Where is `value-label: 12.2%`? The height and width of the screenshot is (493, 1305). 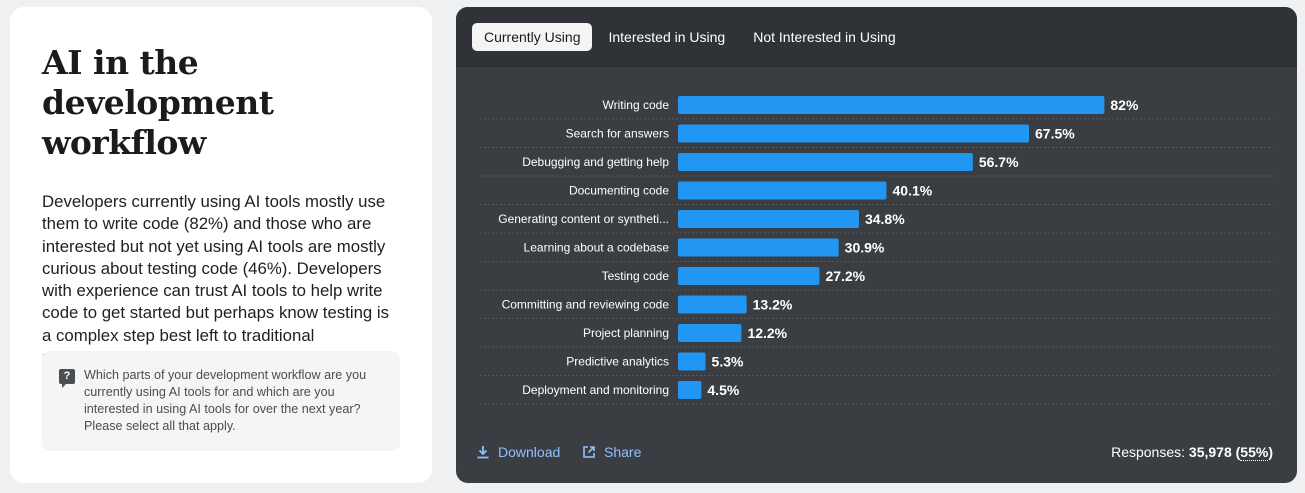 value-label: 12.2% is located at coordinates (767, 333).